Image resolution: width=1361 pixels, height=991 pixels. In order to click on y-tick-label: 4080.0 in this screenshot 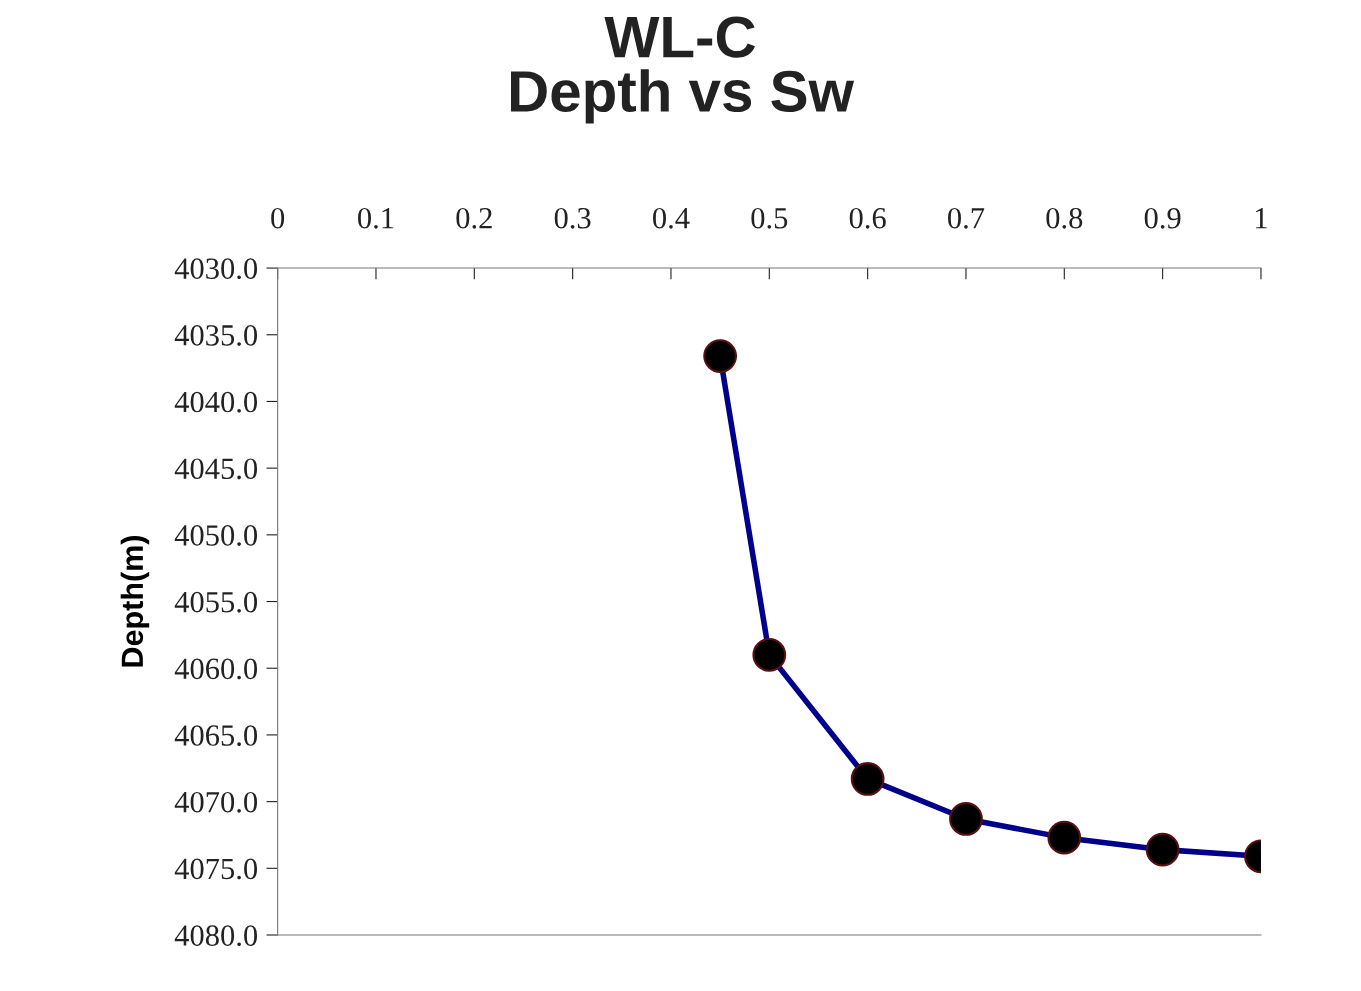, I will do `click(216, 936)`.